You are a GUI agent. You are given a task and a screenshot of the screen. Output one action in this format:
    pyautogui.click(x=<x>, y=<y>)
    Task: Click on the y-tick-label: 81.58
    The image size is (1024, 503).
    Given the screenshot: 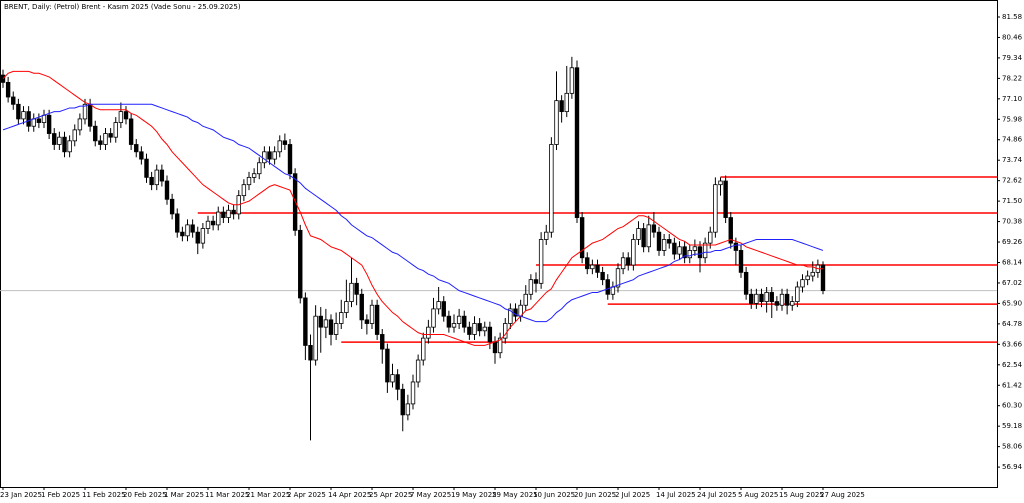 What is the action you would take?
    pyautogui.click(x=1012, y=17)
    